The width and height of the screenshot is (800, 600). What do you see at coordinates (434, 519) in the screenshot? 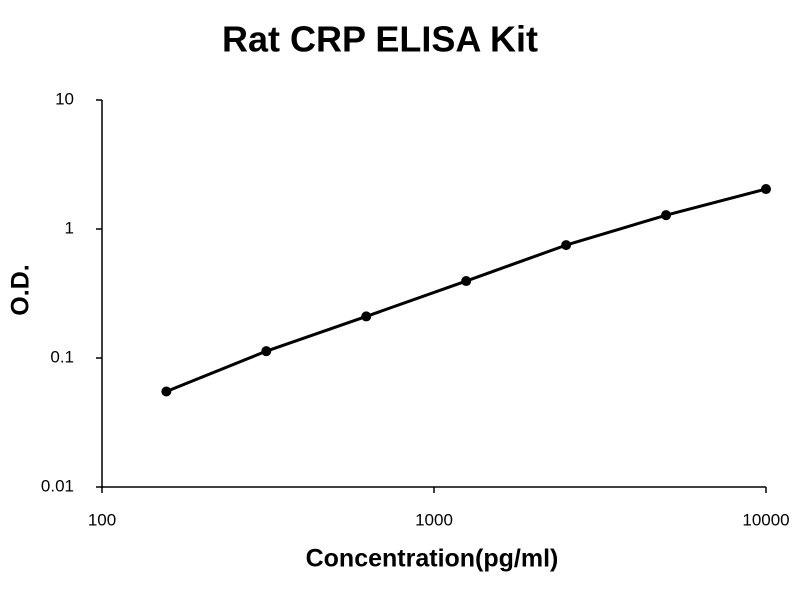
I see `x-tick-label: 1000` at bounding box center [434, 519].